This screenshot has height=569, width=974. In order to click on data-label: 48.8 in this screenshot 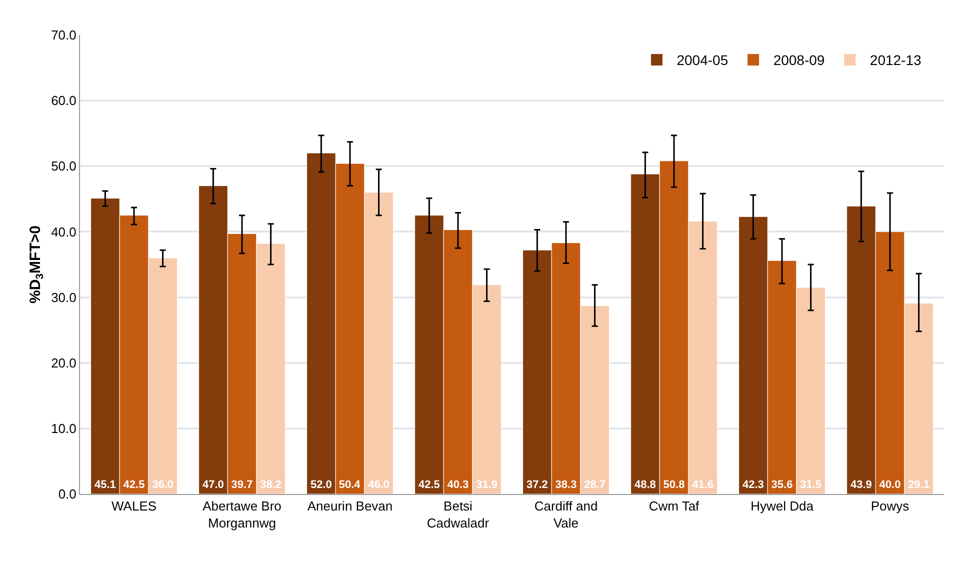, I will do `click(645, 485)`.